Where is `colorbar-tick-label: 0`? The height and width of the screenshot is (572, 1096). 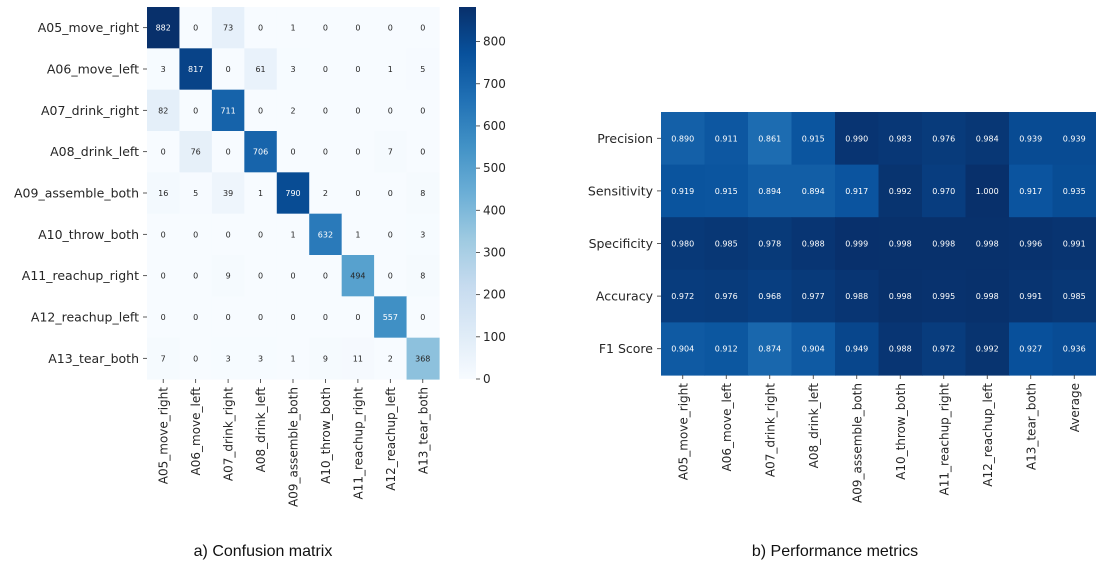 colorbar-tick-label: 0 is located at coordinates (487, 379).